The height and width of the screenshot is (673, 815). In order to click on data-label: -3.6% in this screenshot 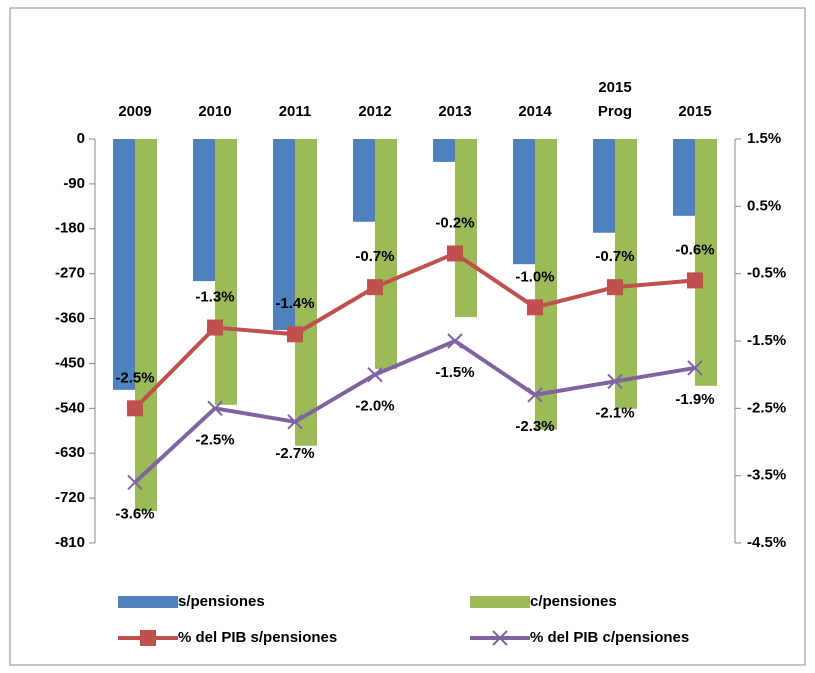, I will do `click(134, 513)`.